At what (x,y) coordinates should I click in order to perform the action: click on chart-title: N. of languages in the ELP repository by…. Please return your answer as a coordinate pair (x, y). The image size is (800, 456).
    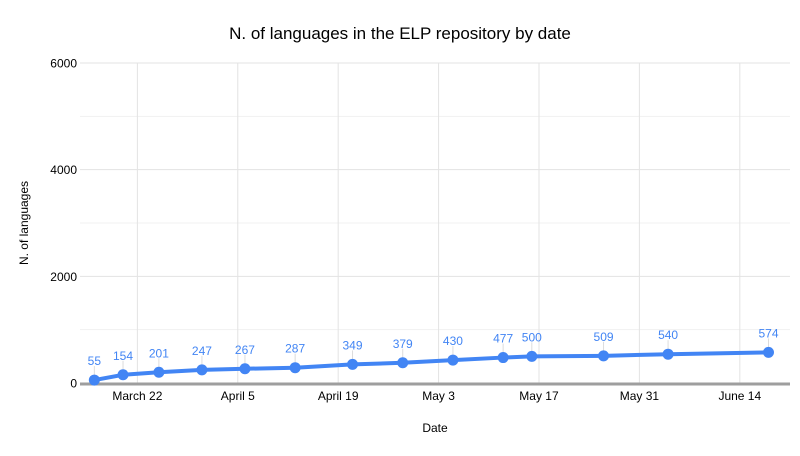
    Looking at the image, I should click on (400, 33).